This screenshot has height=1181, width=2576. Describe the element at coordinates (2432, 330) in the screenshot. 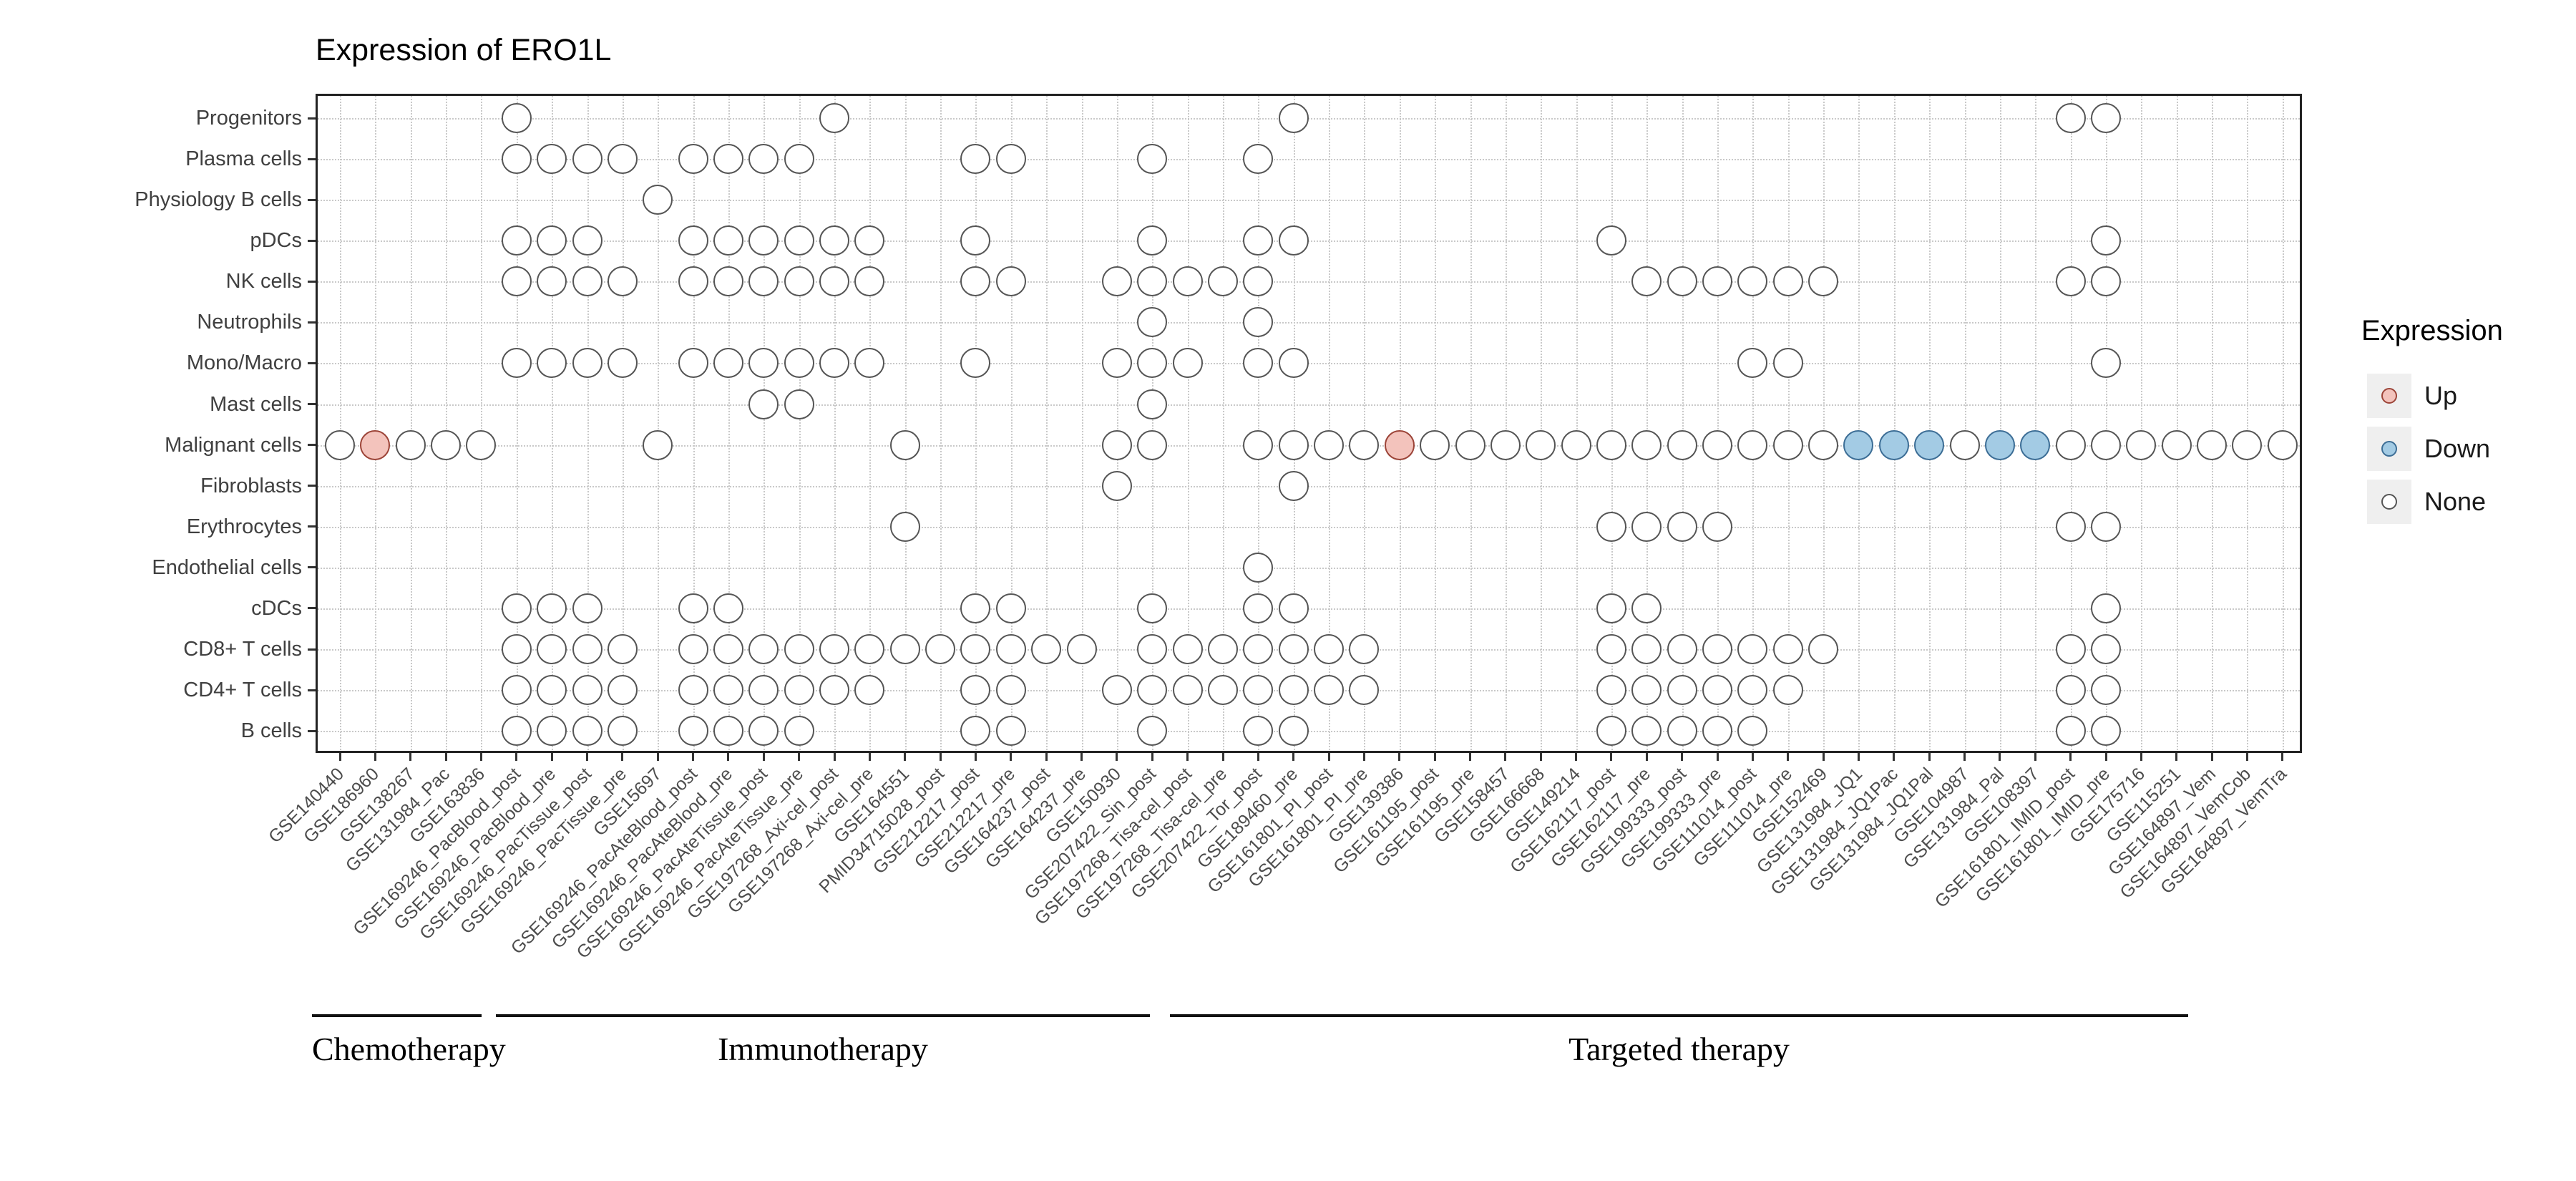

I see `legend-title: Expression` at that location.